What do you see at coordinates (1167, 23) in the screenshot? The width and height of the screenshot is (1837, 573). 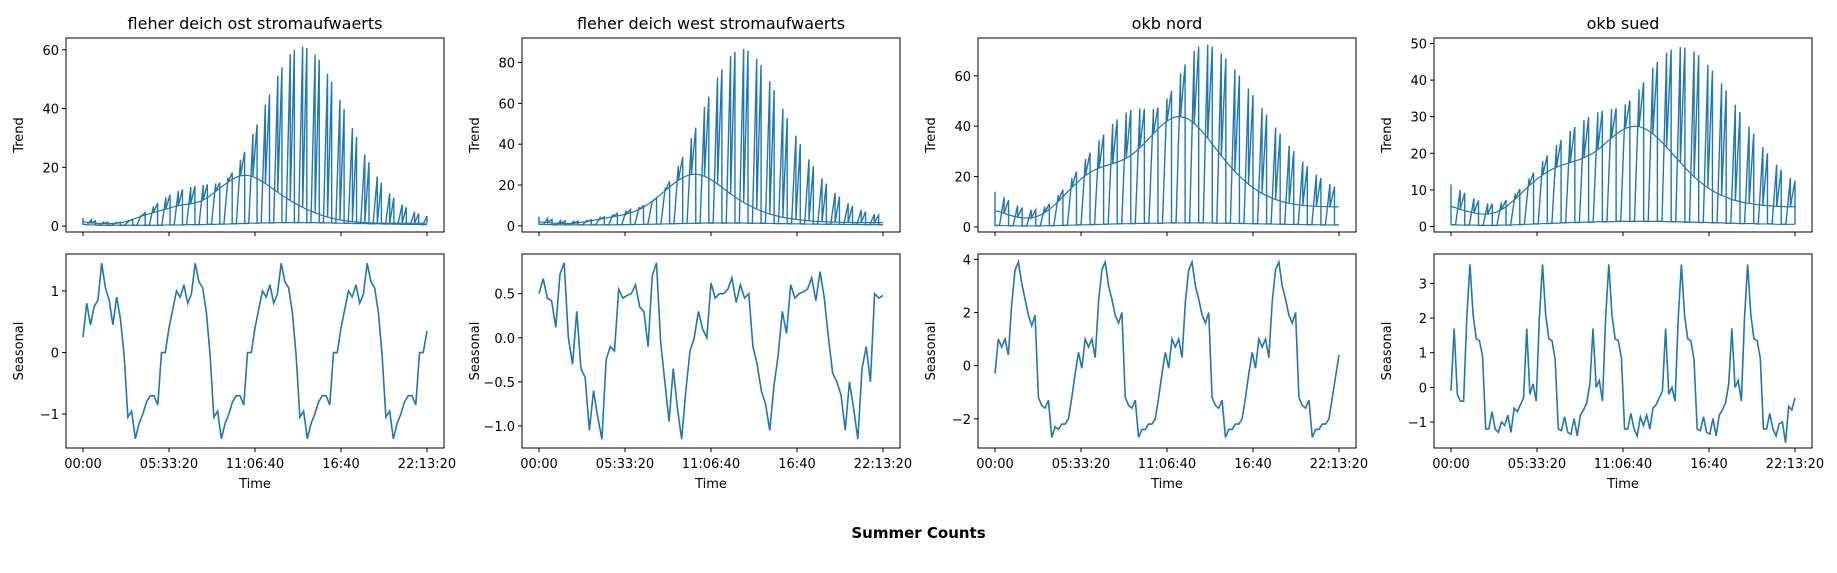 I see `subplot-title: okb nord` at bounding box center [1167, 23].